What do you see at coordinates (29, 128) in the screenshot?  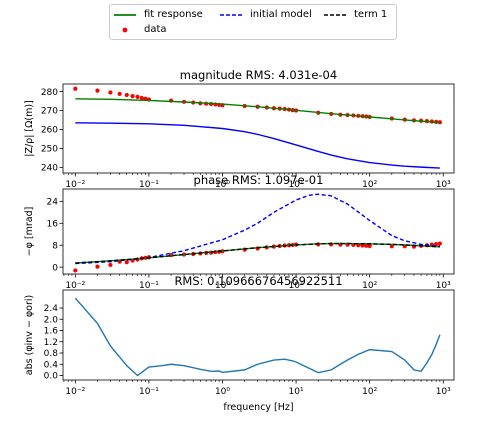 I see `y-axis-label: |Z/ρ| [Ω(m)]` at bounding box center [29, 128].